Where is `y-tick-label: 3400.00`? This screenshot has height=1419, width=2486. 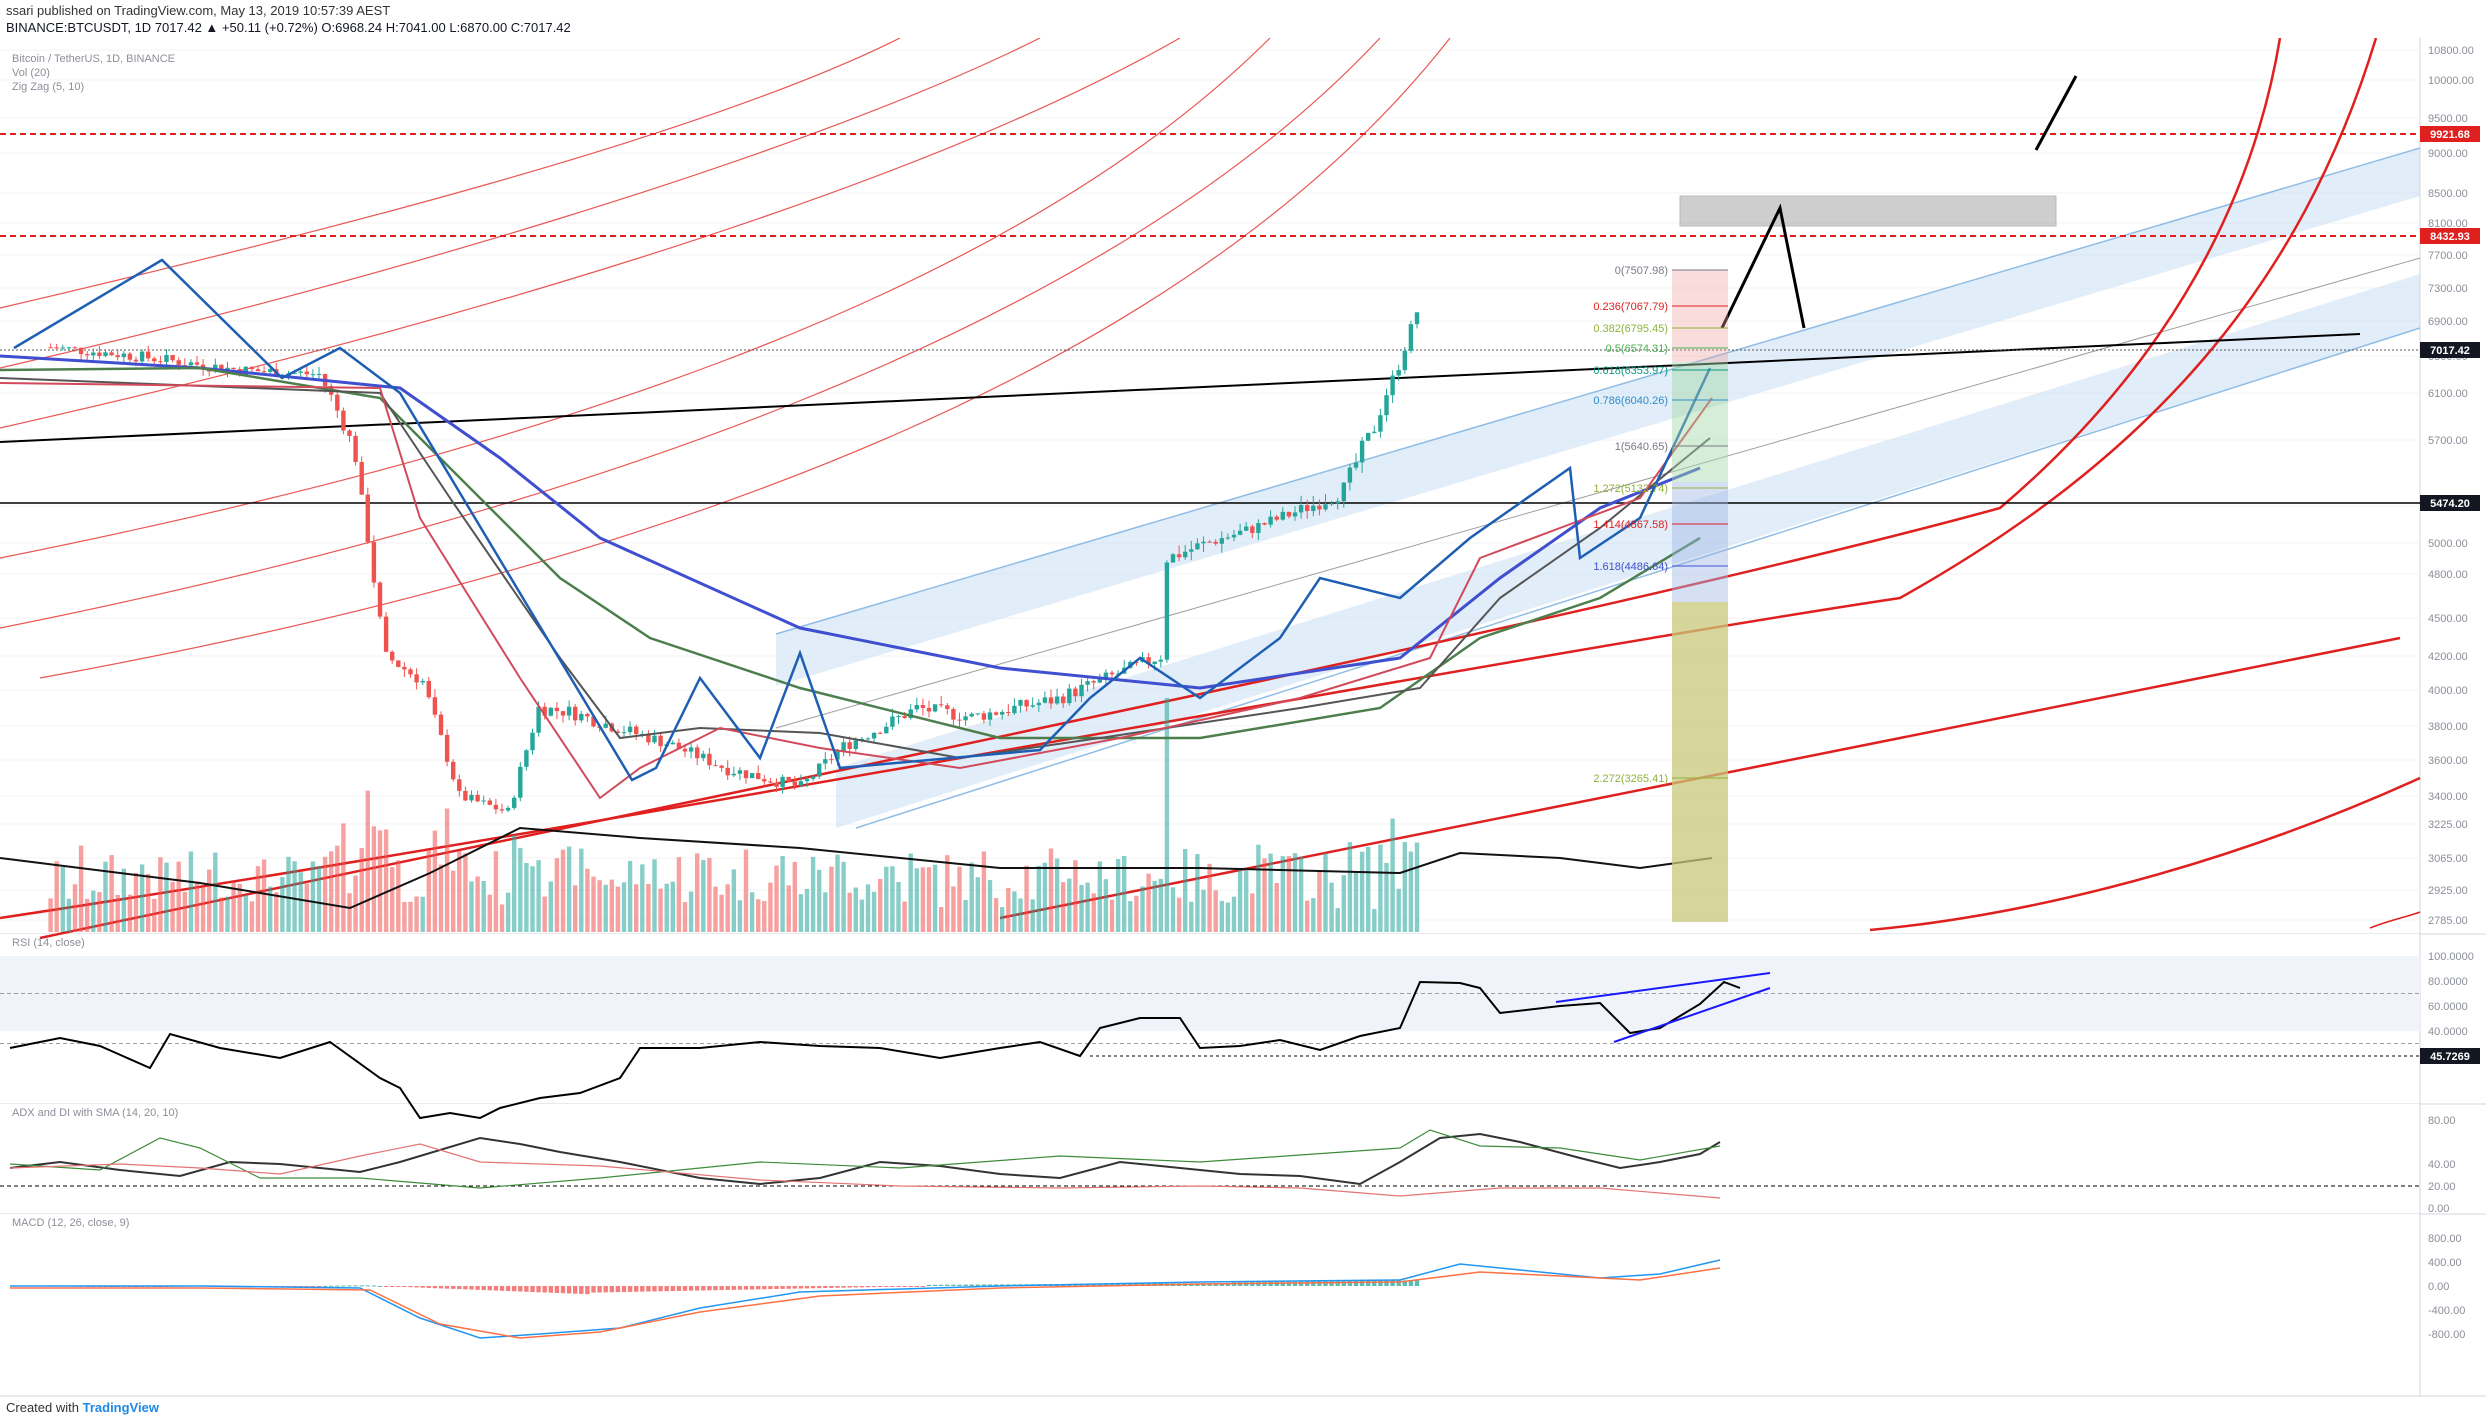 y-tick-label: 3400.00 is located at coordinates (2448, 797).